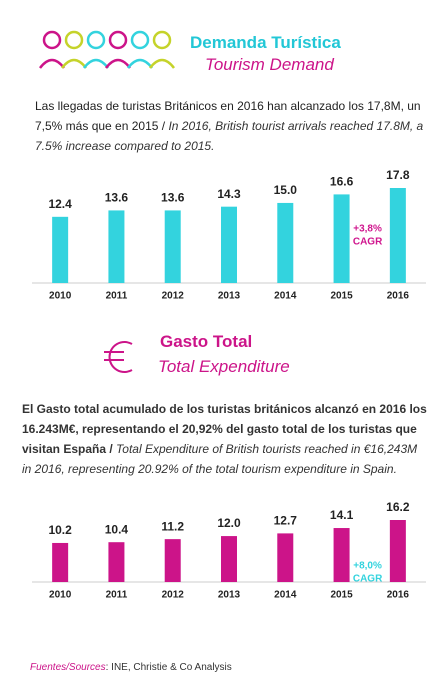 This screenshot has width=444, height=693. I want to click on annotation: +3,8%, so click(367, 229).